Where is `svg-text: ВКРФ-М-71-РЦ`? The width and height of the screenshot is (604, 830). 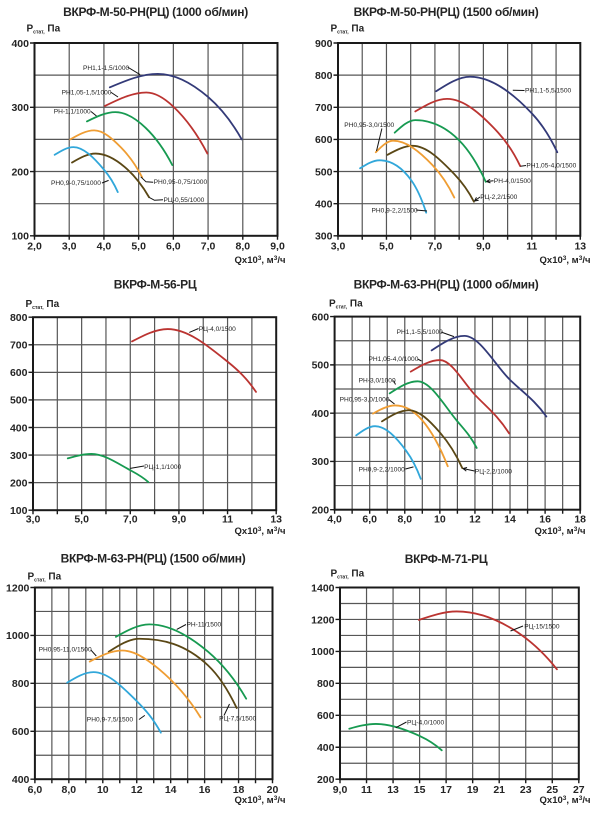 svg-text: ВКРФ-М-71-РЦ is located at coordinates (446, 559).